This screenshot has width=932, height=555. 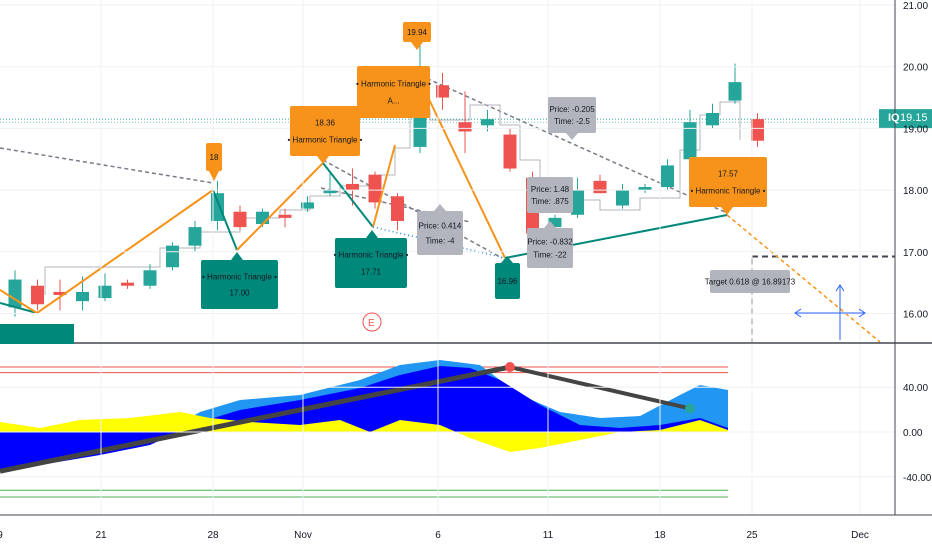 I want to click on price-tick-label: 18.00, so click(x=915, y=191).